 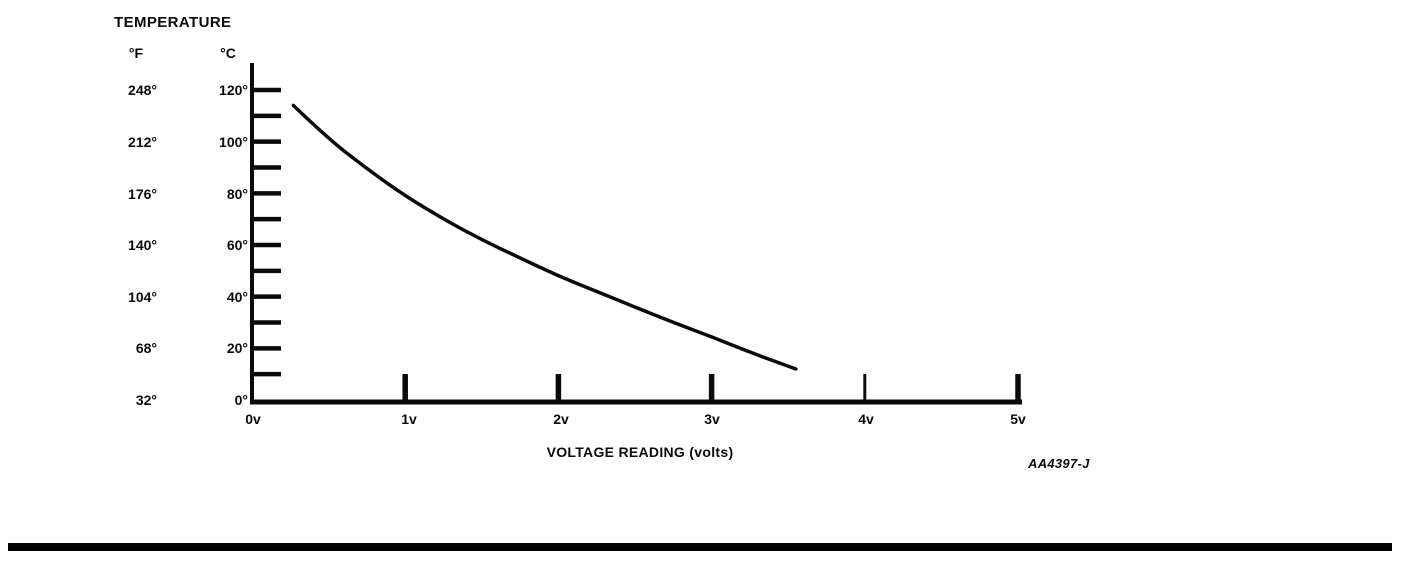 What do you see at coordinates (700, 547) in the screenshot?
I see `page-bottom-rule` at bounding box center [700, 547].